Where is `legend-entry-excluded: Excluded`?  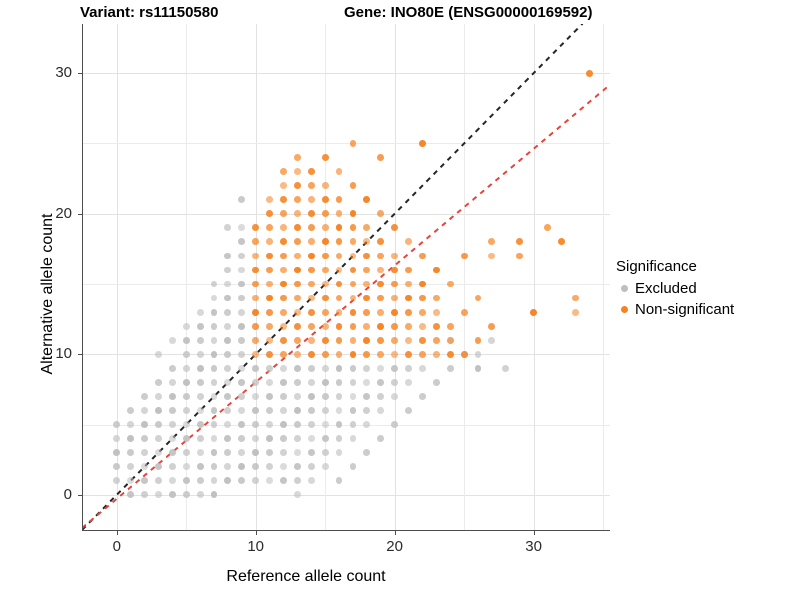
legend-entry-excluded: Excluded is located at coordinates (675, 288).